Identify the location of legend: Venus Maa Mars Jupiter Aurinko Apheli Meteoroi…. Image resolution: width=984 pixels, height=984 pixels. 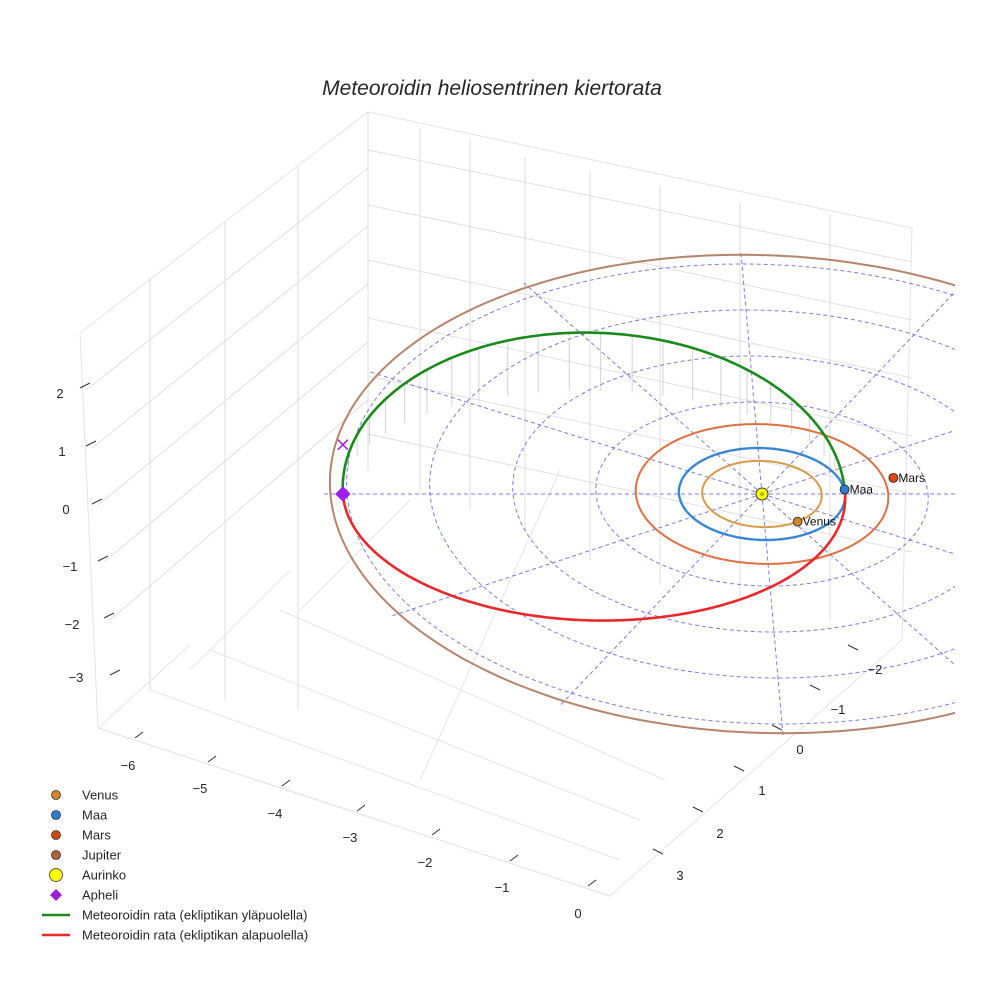
(175, 865).